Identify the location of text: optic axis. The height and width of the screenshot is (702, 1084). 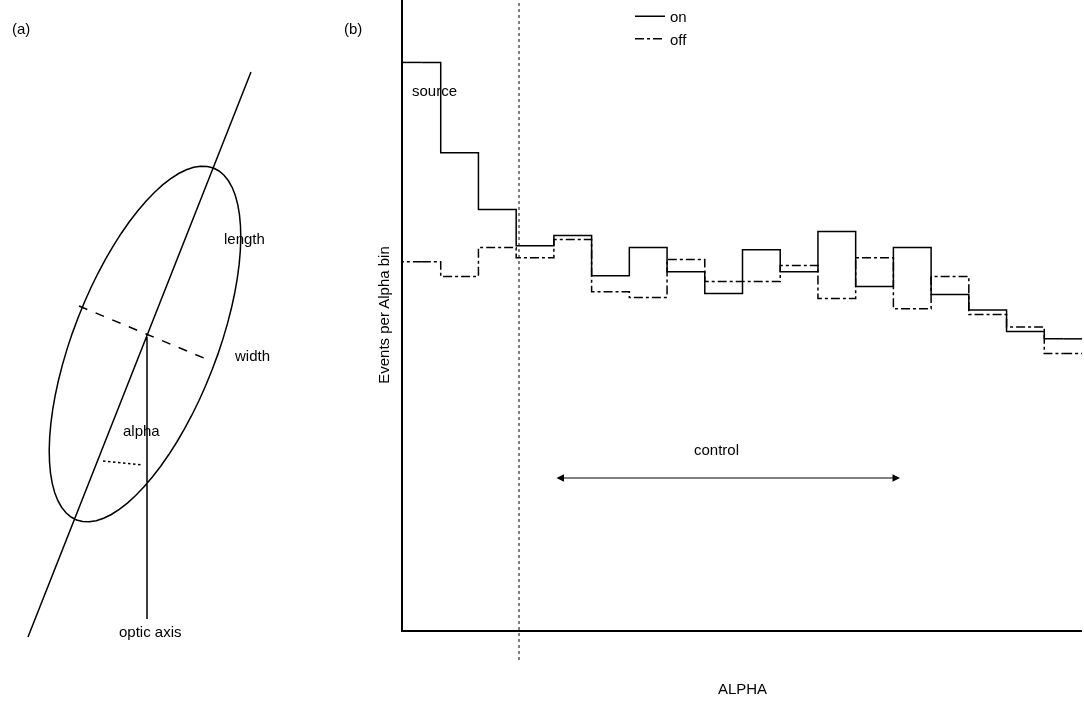
(150, 631).